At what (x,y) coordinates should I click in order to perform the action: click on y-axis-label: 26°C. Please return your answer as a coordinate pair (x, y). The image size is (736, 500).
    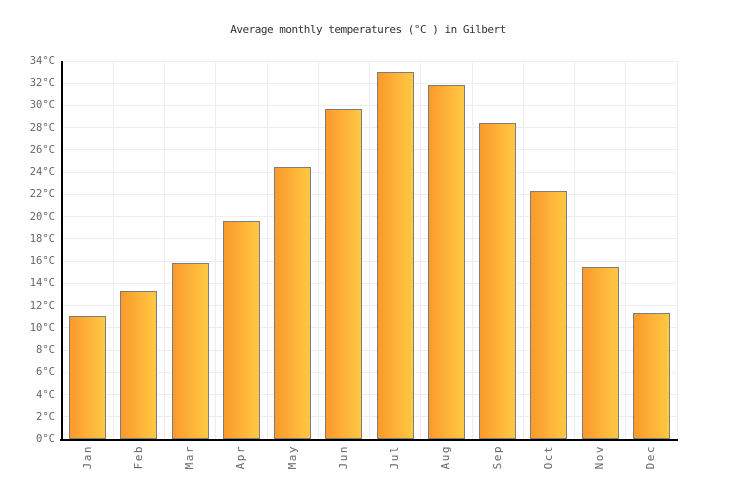
    Looking at the image, I should click on (42, 149).